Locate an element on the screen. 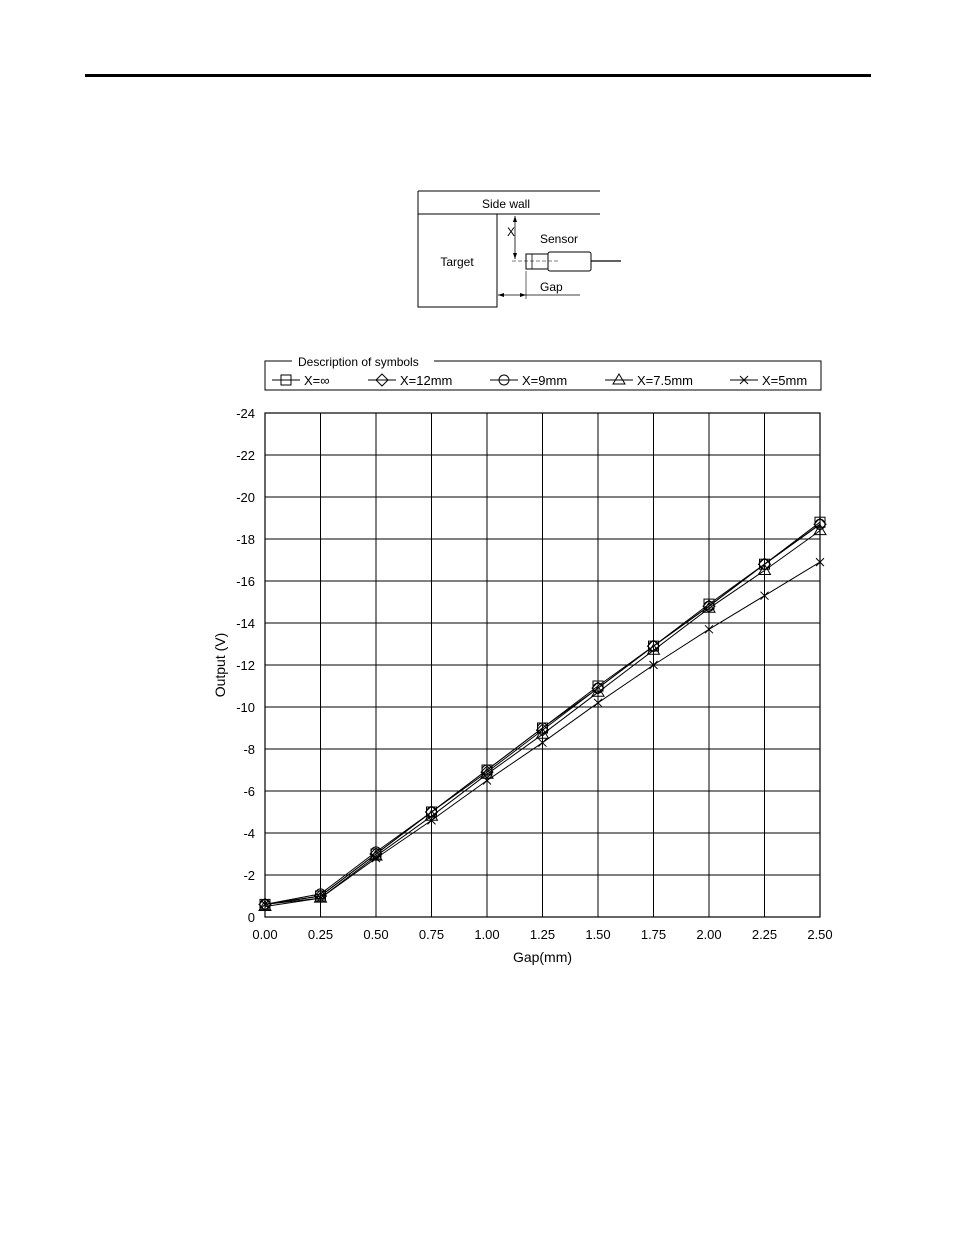 This screenshot has height=1235, width=954. x-tick-label: 2.25 is located at coordinates (764, 934).